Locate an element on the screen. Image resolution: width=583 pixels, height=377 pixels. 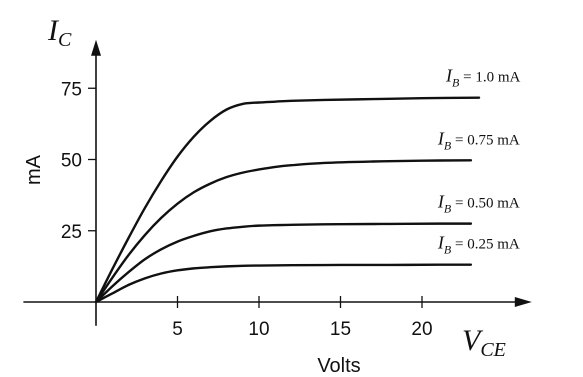
y-axis-title: IC is located at coordinates (59, 32).